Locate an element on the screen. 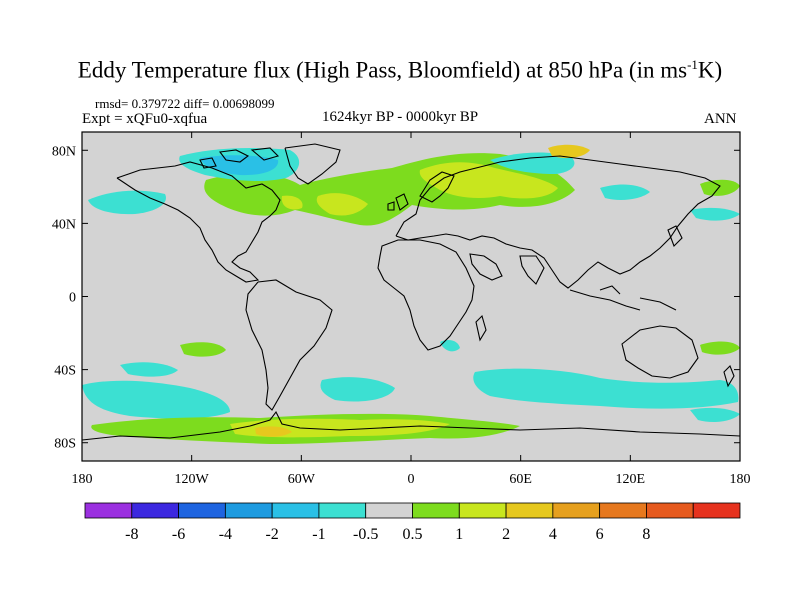 This screenshot has width=800, height=600. colorbar-label: 0.5 is located at coordinates (413, 534).